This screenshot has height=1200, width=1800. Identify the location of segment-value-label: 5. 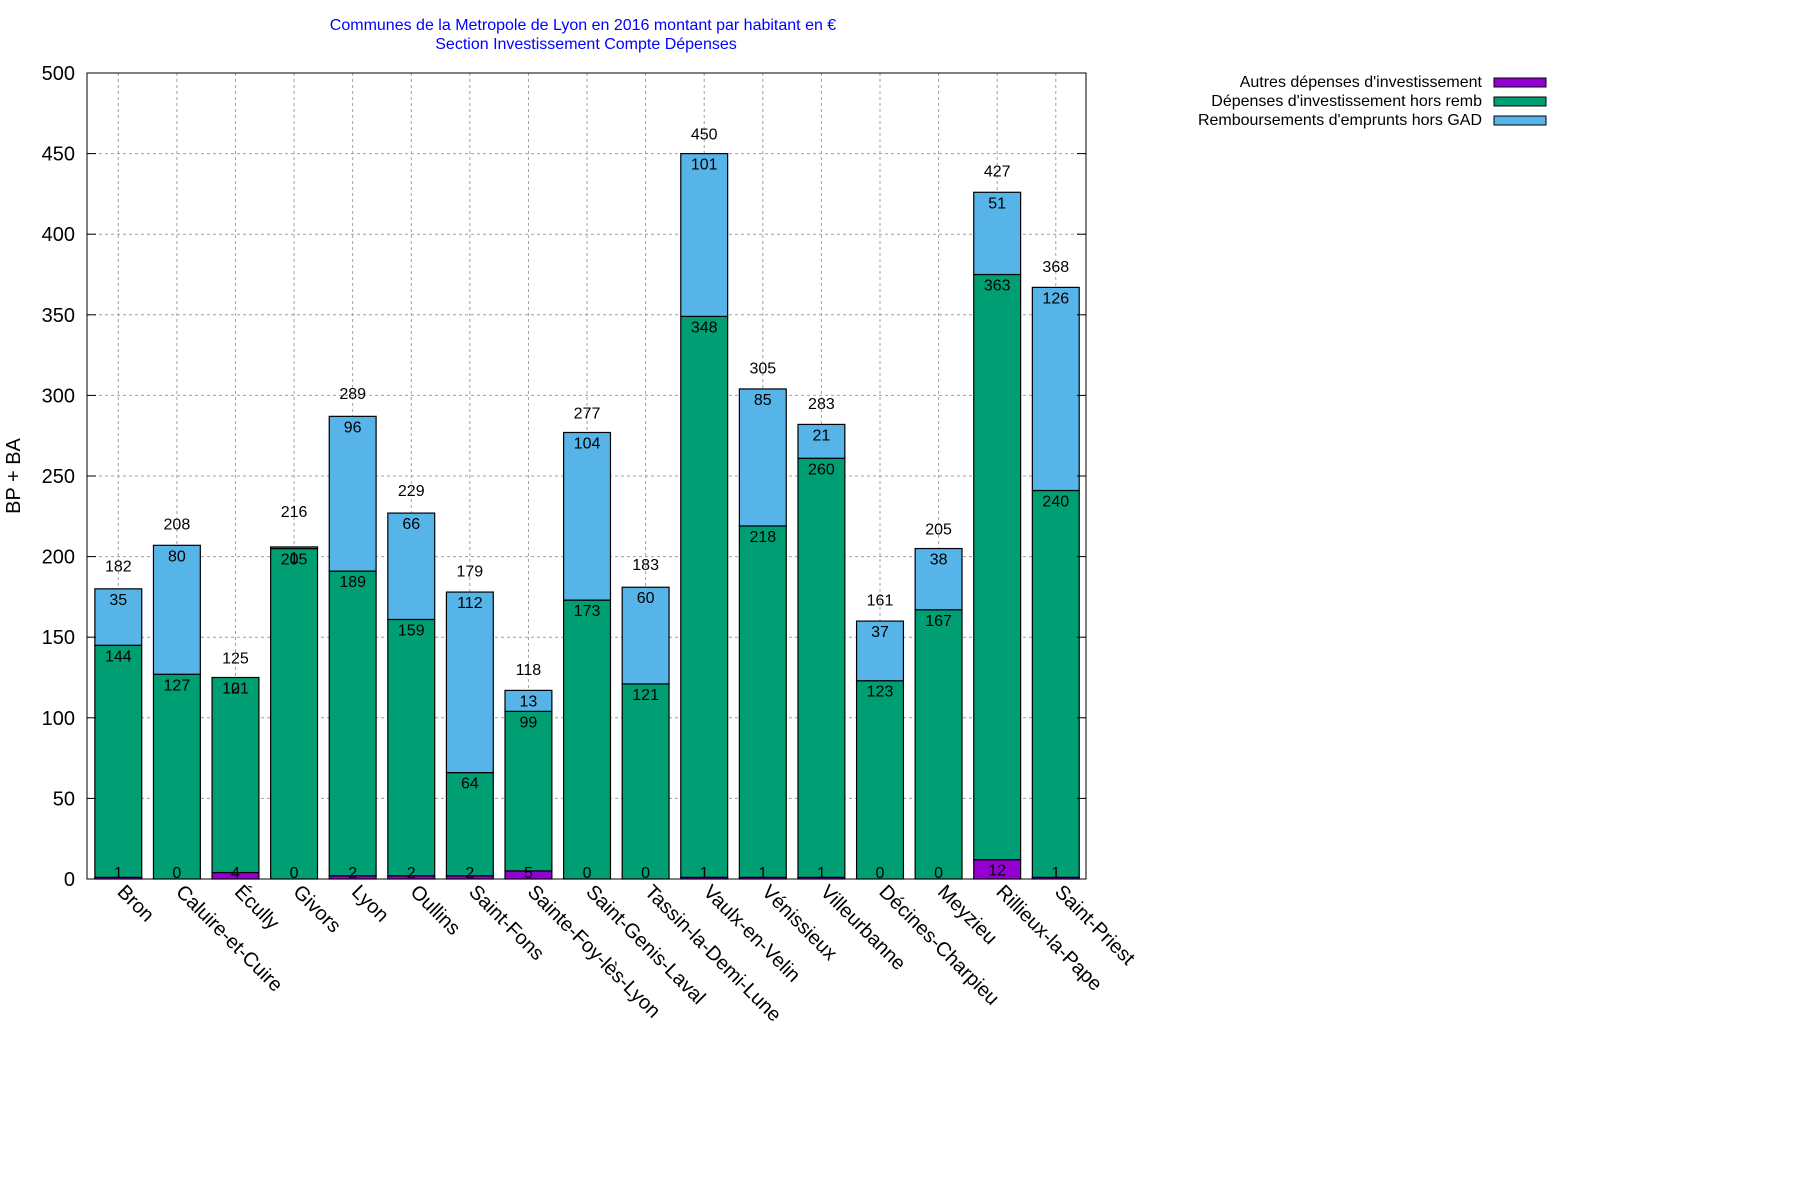
(528, 873).